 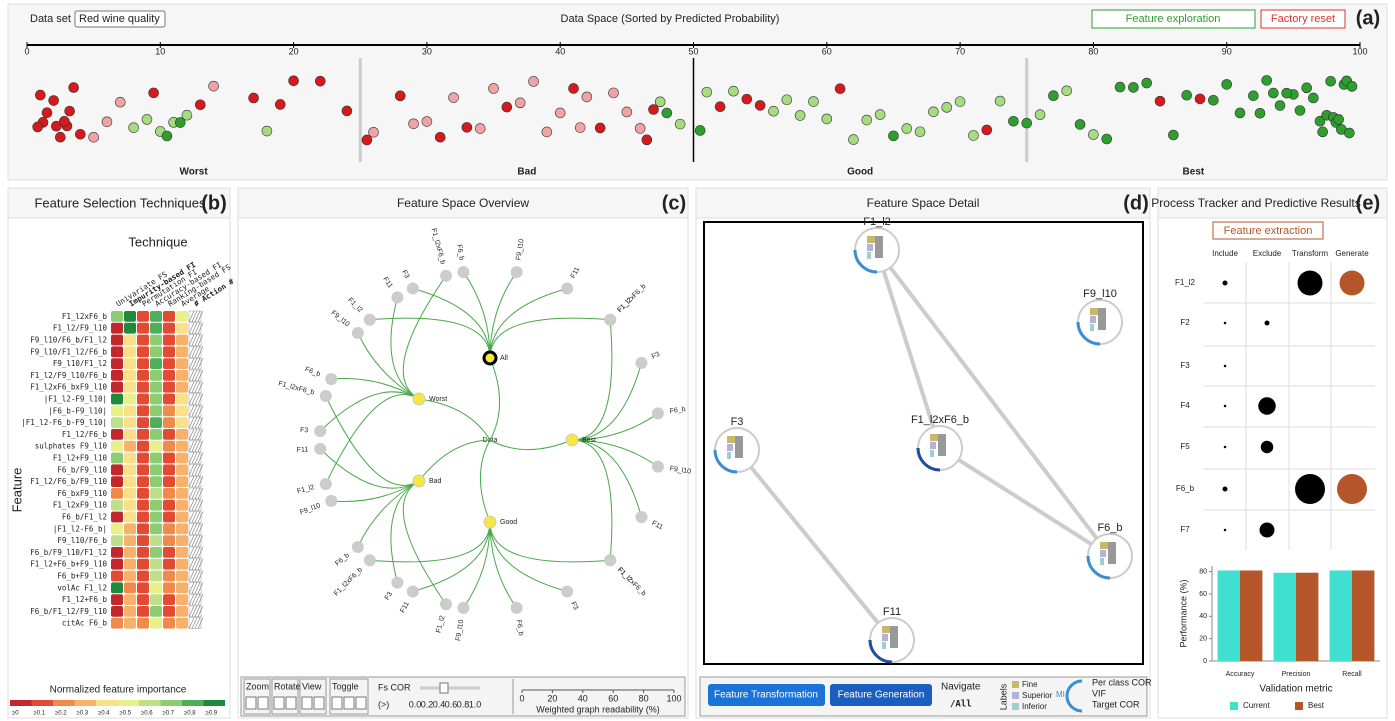 I want to click on extraction-button-label: Feature extraction, so click(x=1268, y=231).